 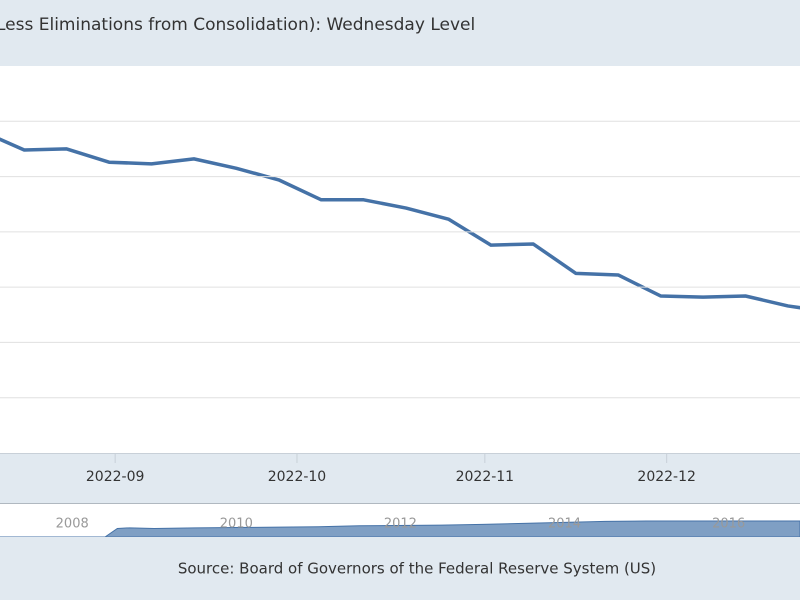 What do you see at coordinates (297, 477) in the screenshot?
I see `x-tick-label: 2022-10` at bounding box center [297, 477].